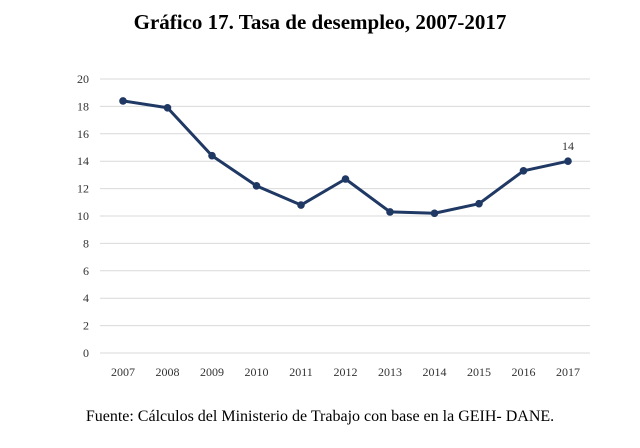 Image resolution: width=640 pixels, height=448 pixels. Describe the element at coordinates (523, 170) in the screenshot. I see `data-point-2016` at that location.